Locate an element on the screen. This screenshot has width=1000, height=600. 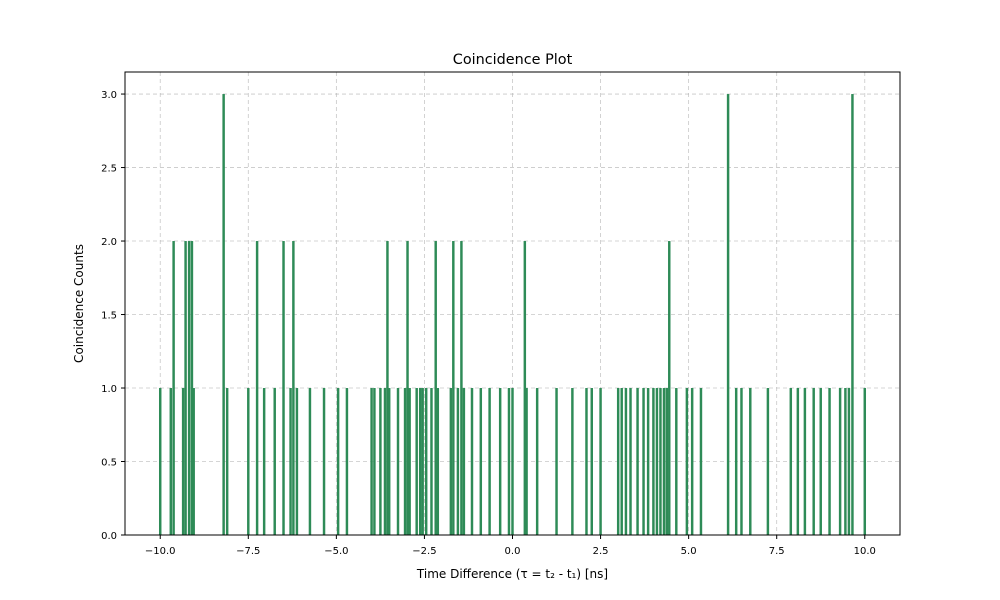
y-ticks: 0.0 0.5 1.0 1.5 2.0 2.5 3.0 is located at coordinates (113, 316).